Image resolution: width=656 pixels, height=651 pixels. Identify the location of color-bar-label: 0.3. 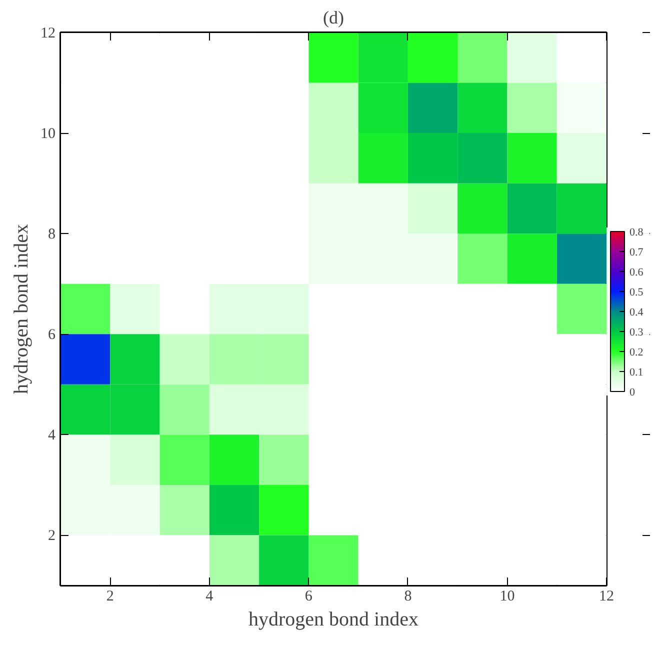
(637, 332).